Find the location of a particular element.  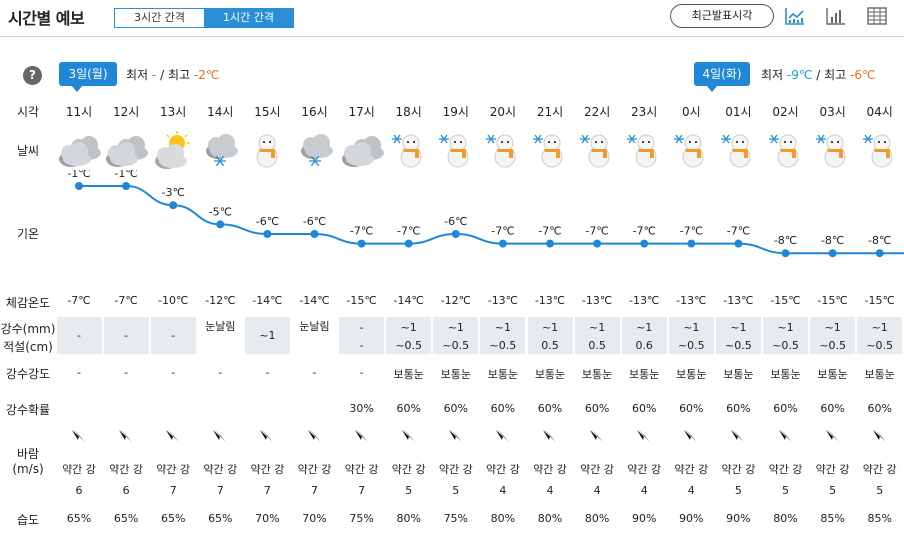

wind-speed: 4 is located at coordinates (597, 490).